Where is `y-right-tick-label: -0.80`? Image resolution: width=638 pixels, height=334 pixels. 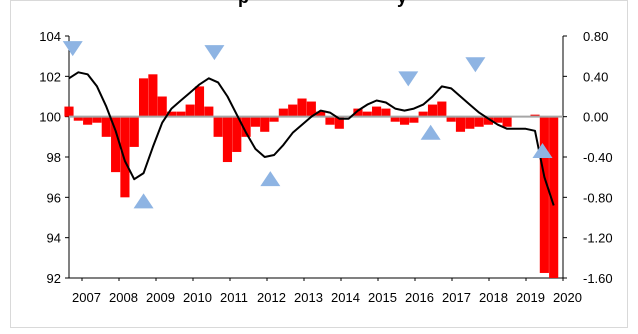
y-right-tick-label: -0.80 is located at coordinates (598, 197).